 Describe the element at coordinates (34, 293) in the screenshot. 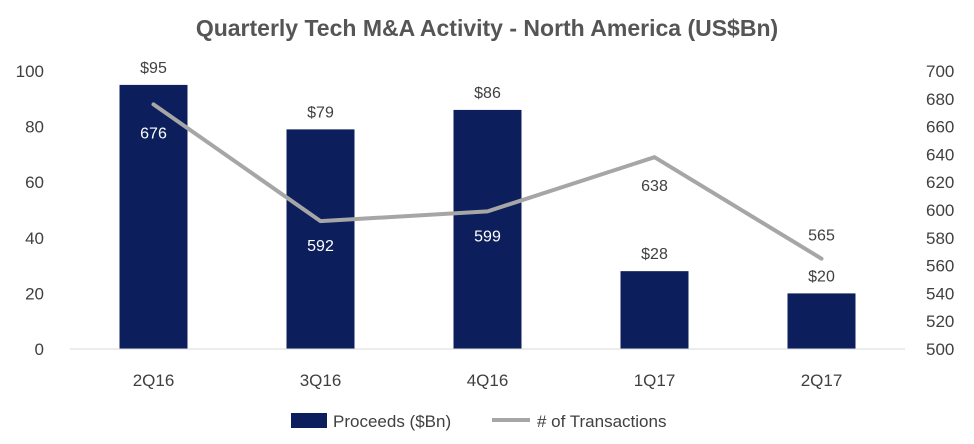

I see `left-axis-tick-label: 20` at that location.